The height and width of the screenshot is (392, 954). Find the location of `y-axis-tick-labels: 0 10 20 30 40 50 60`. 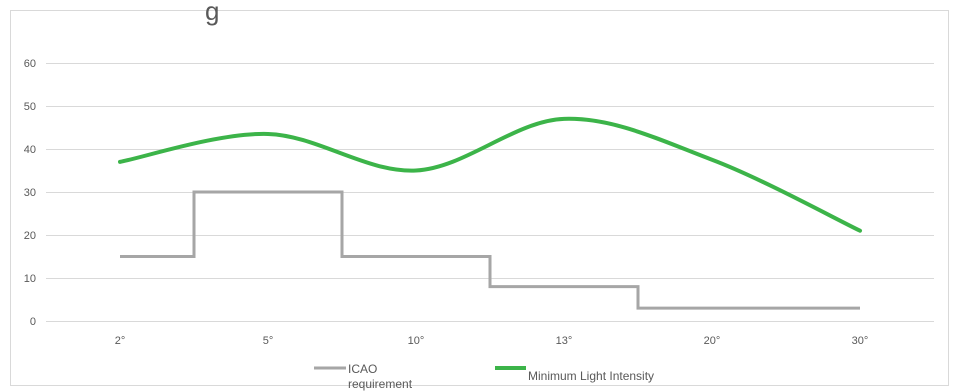

y-axis-tick-labels: 0 10 20 30 40 50 60 is located at coordinates (30, 193).